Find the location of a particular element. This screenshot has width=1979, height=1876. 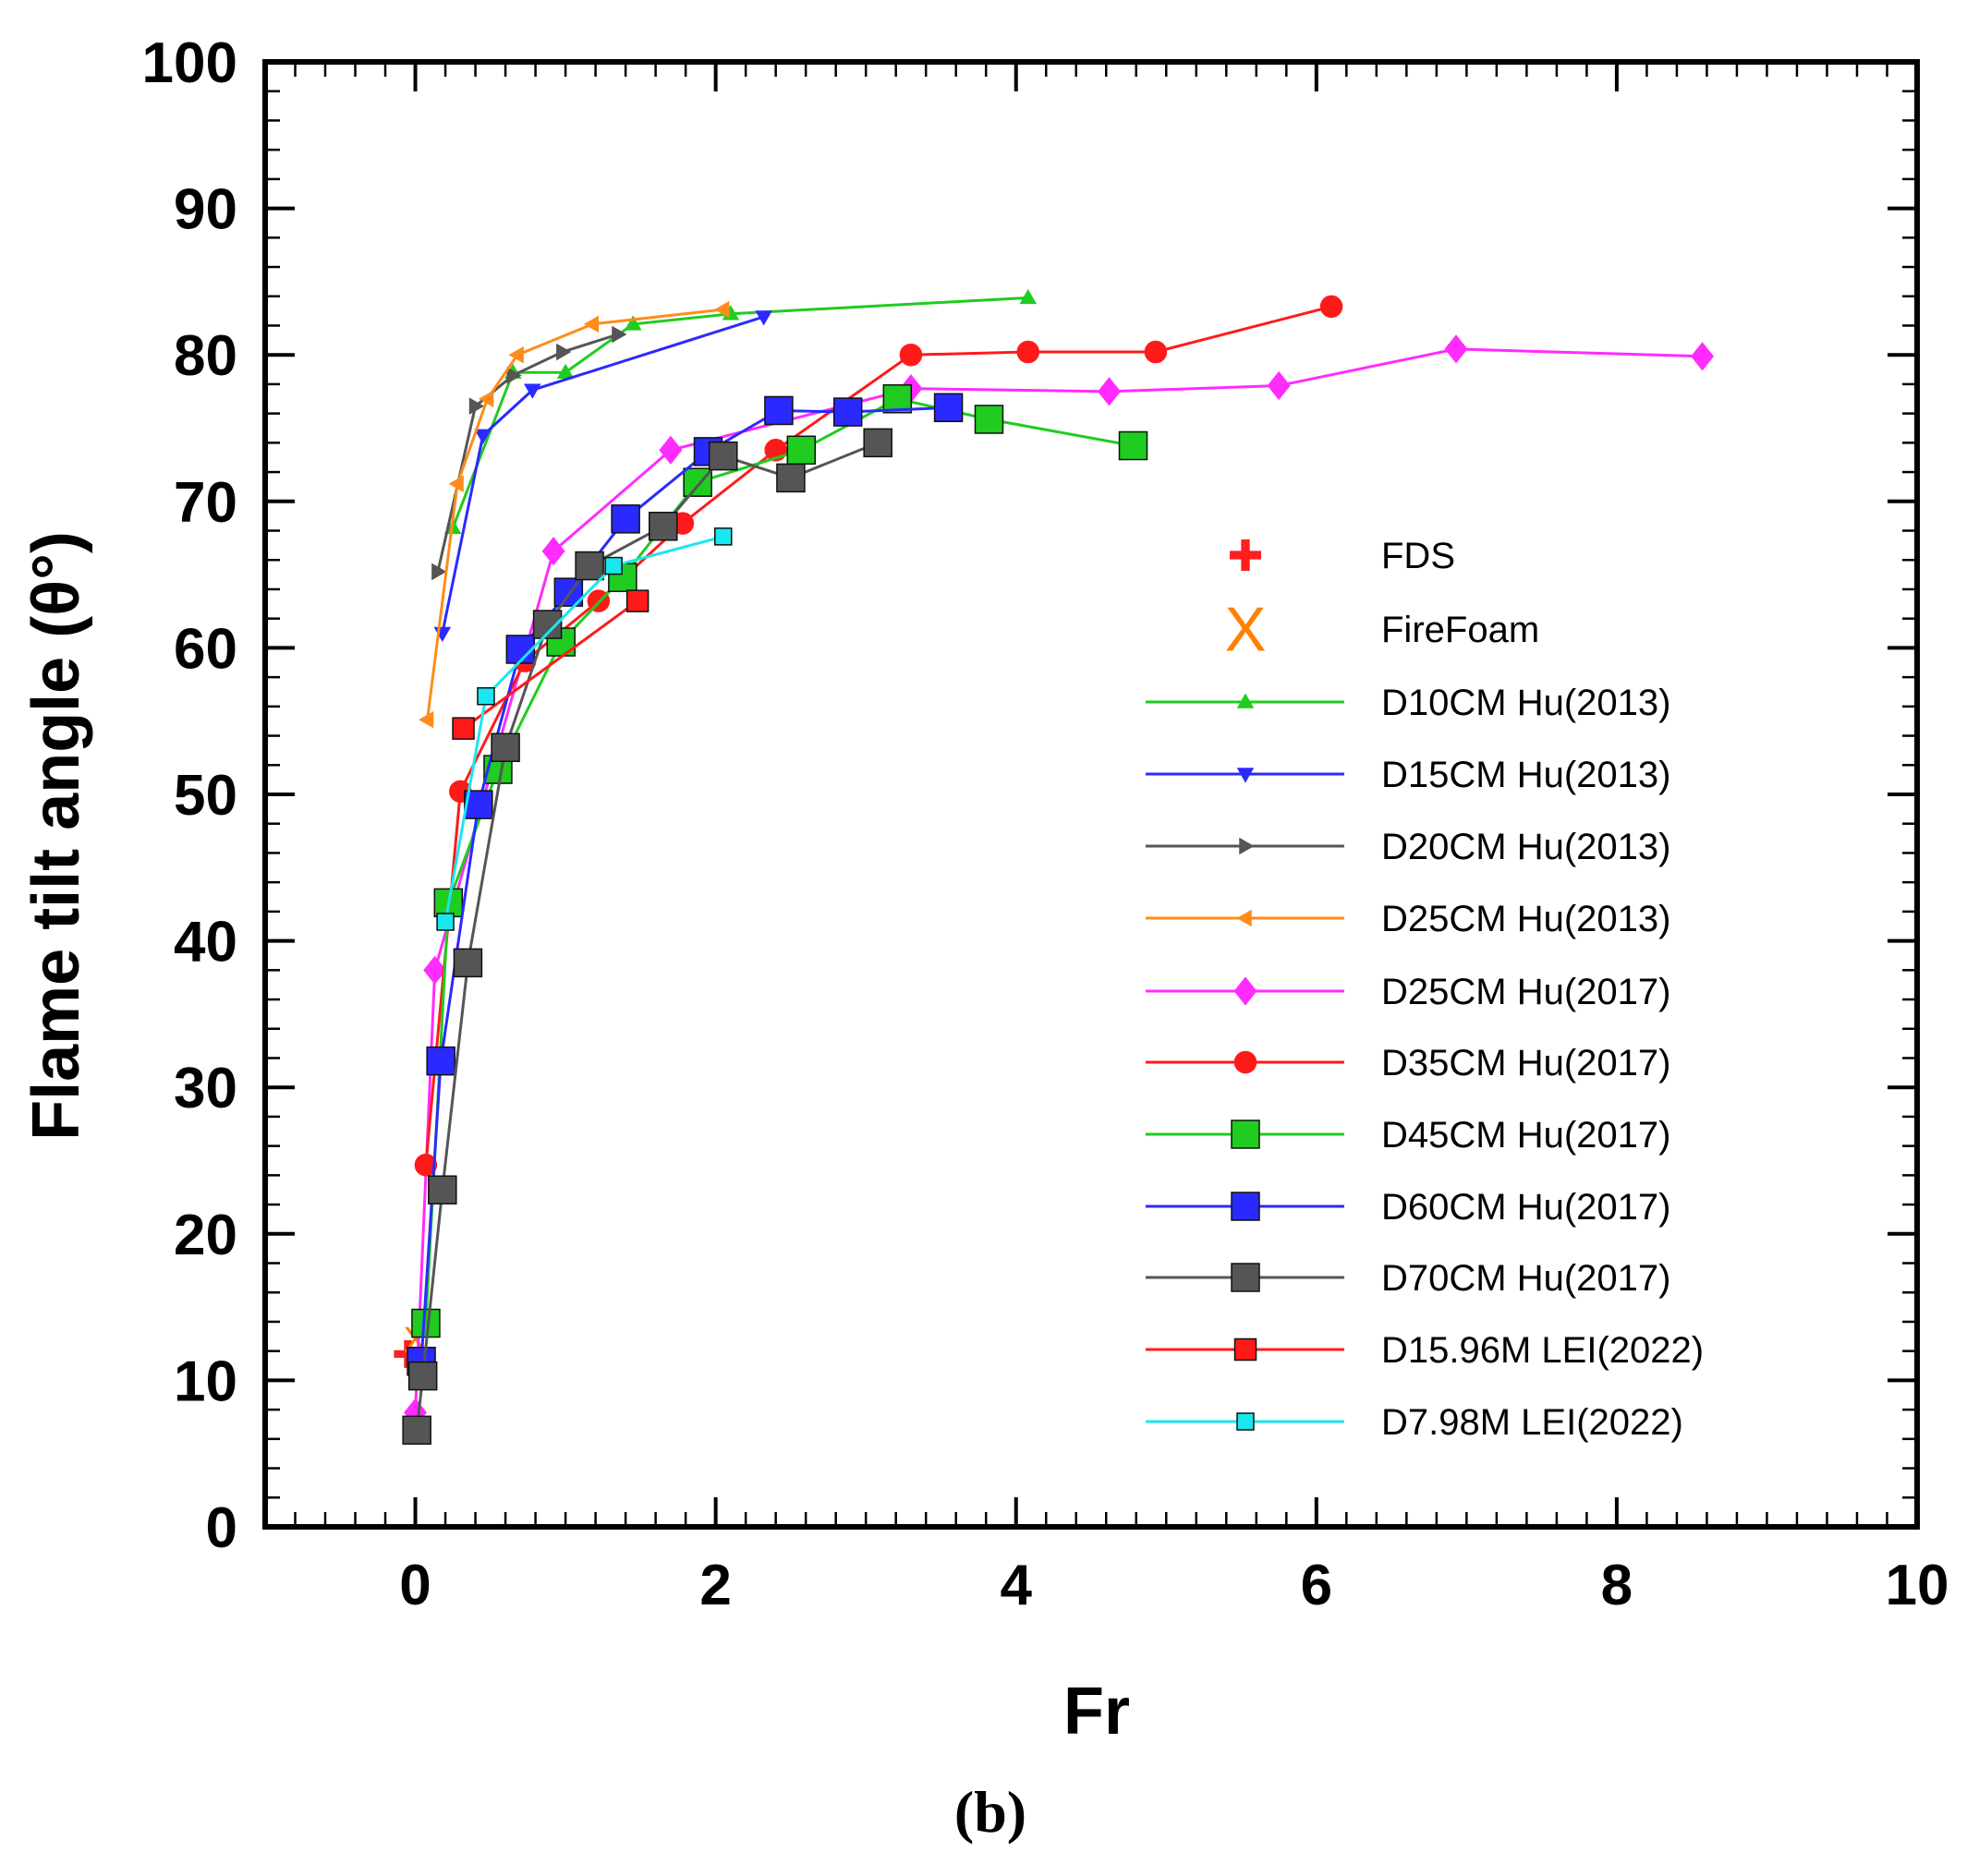

legend-entry: D15.96M LEI(2022) is located at coordinates (1425, 1350).